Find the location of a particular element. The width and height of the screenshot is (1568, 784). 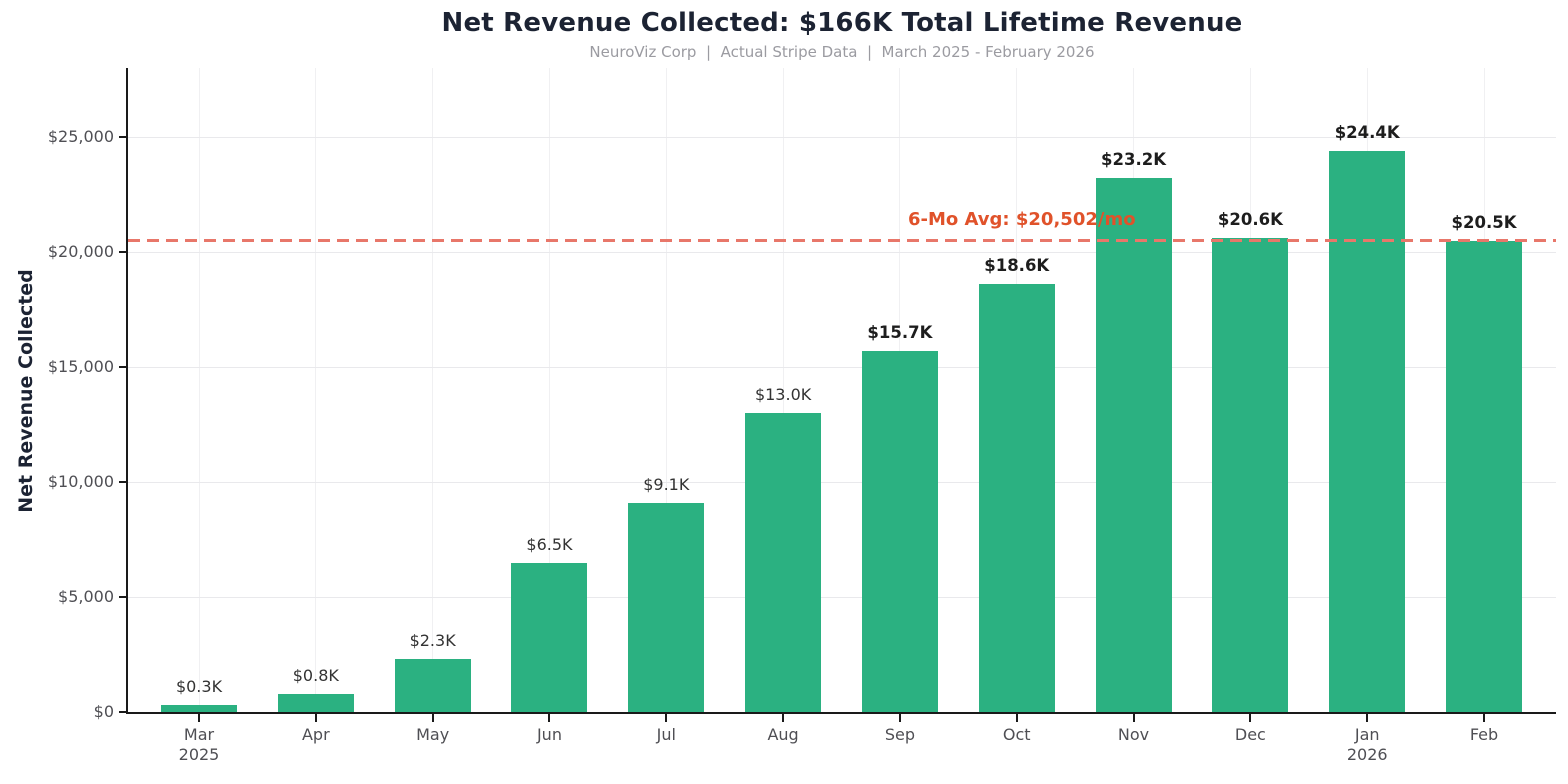

bar-may is located at coordinates (432, 685).